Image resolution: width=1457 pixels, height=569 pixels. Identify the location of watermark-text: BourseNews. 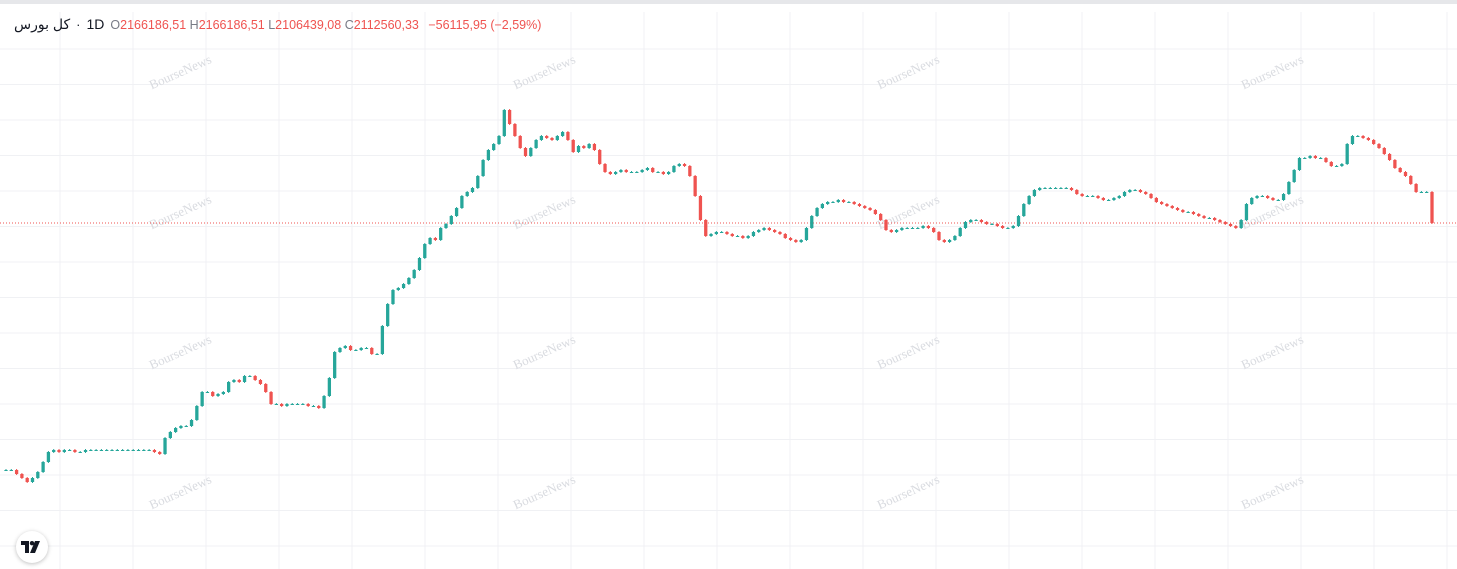
(1272, 352).